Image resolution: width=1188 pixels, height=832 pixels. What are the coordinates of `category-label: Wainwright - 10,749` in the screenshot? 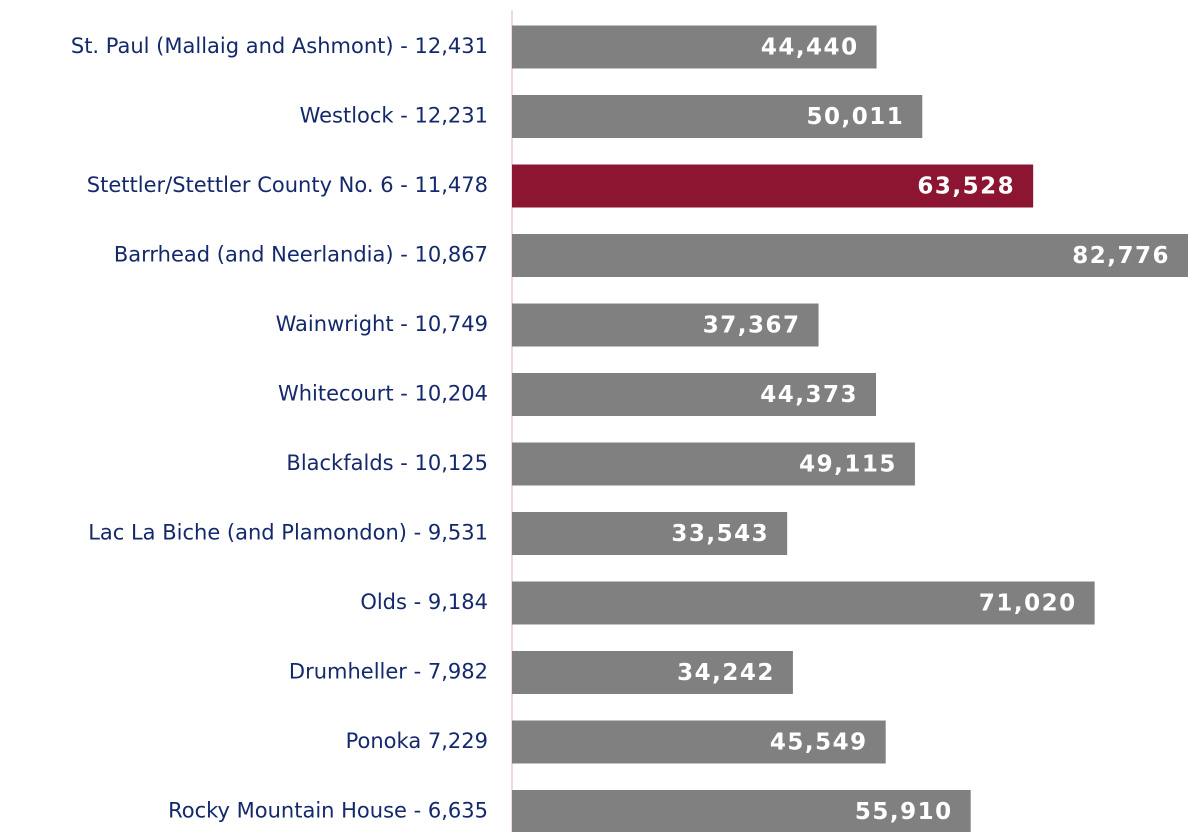 It's located at (382, 324).